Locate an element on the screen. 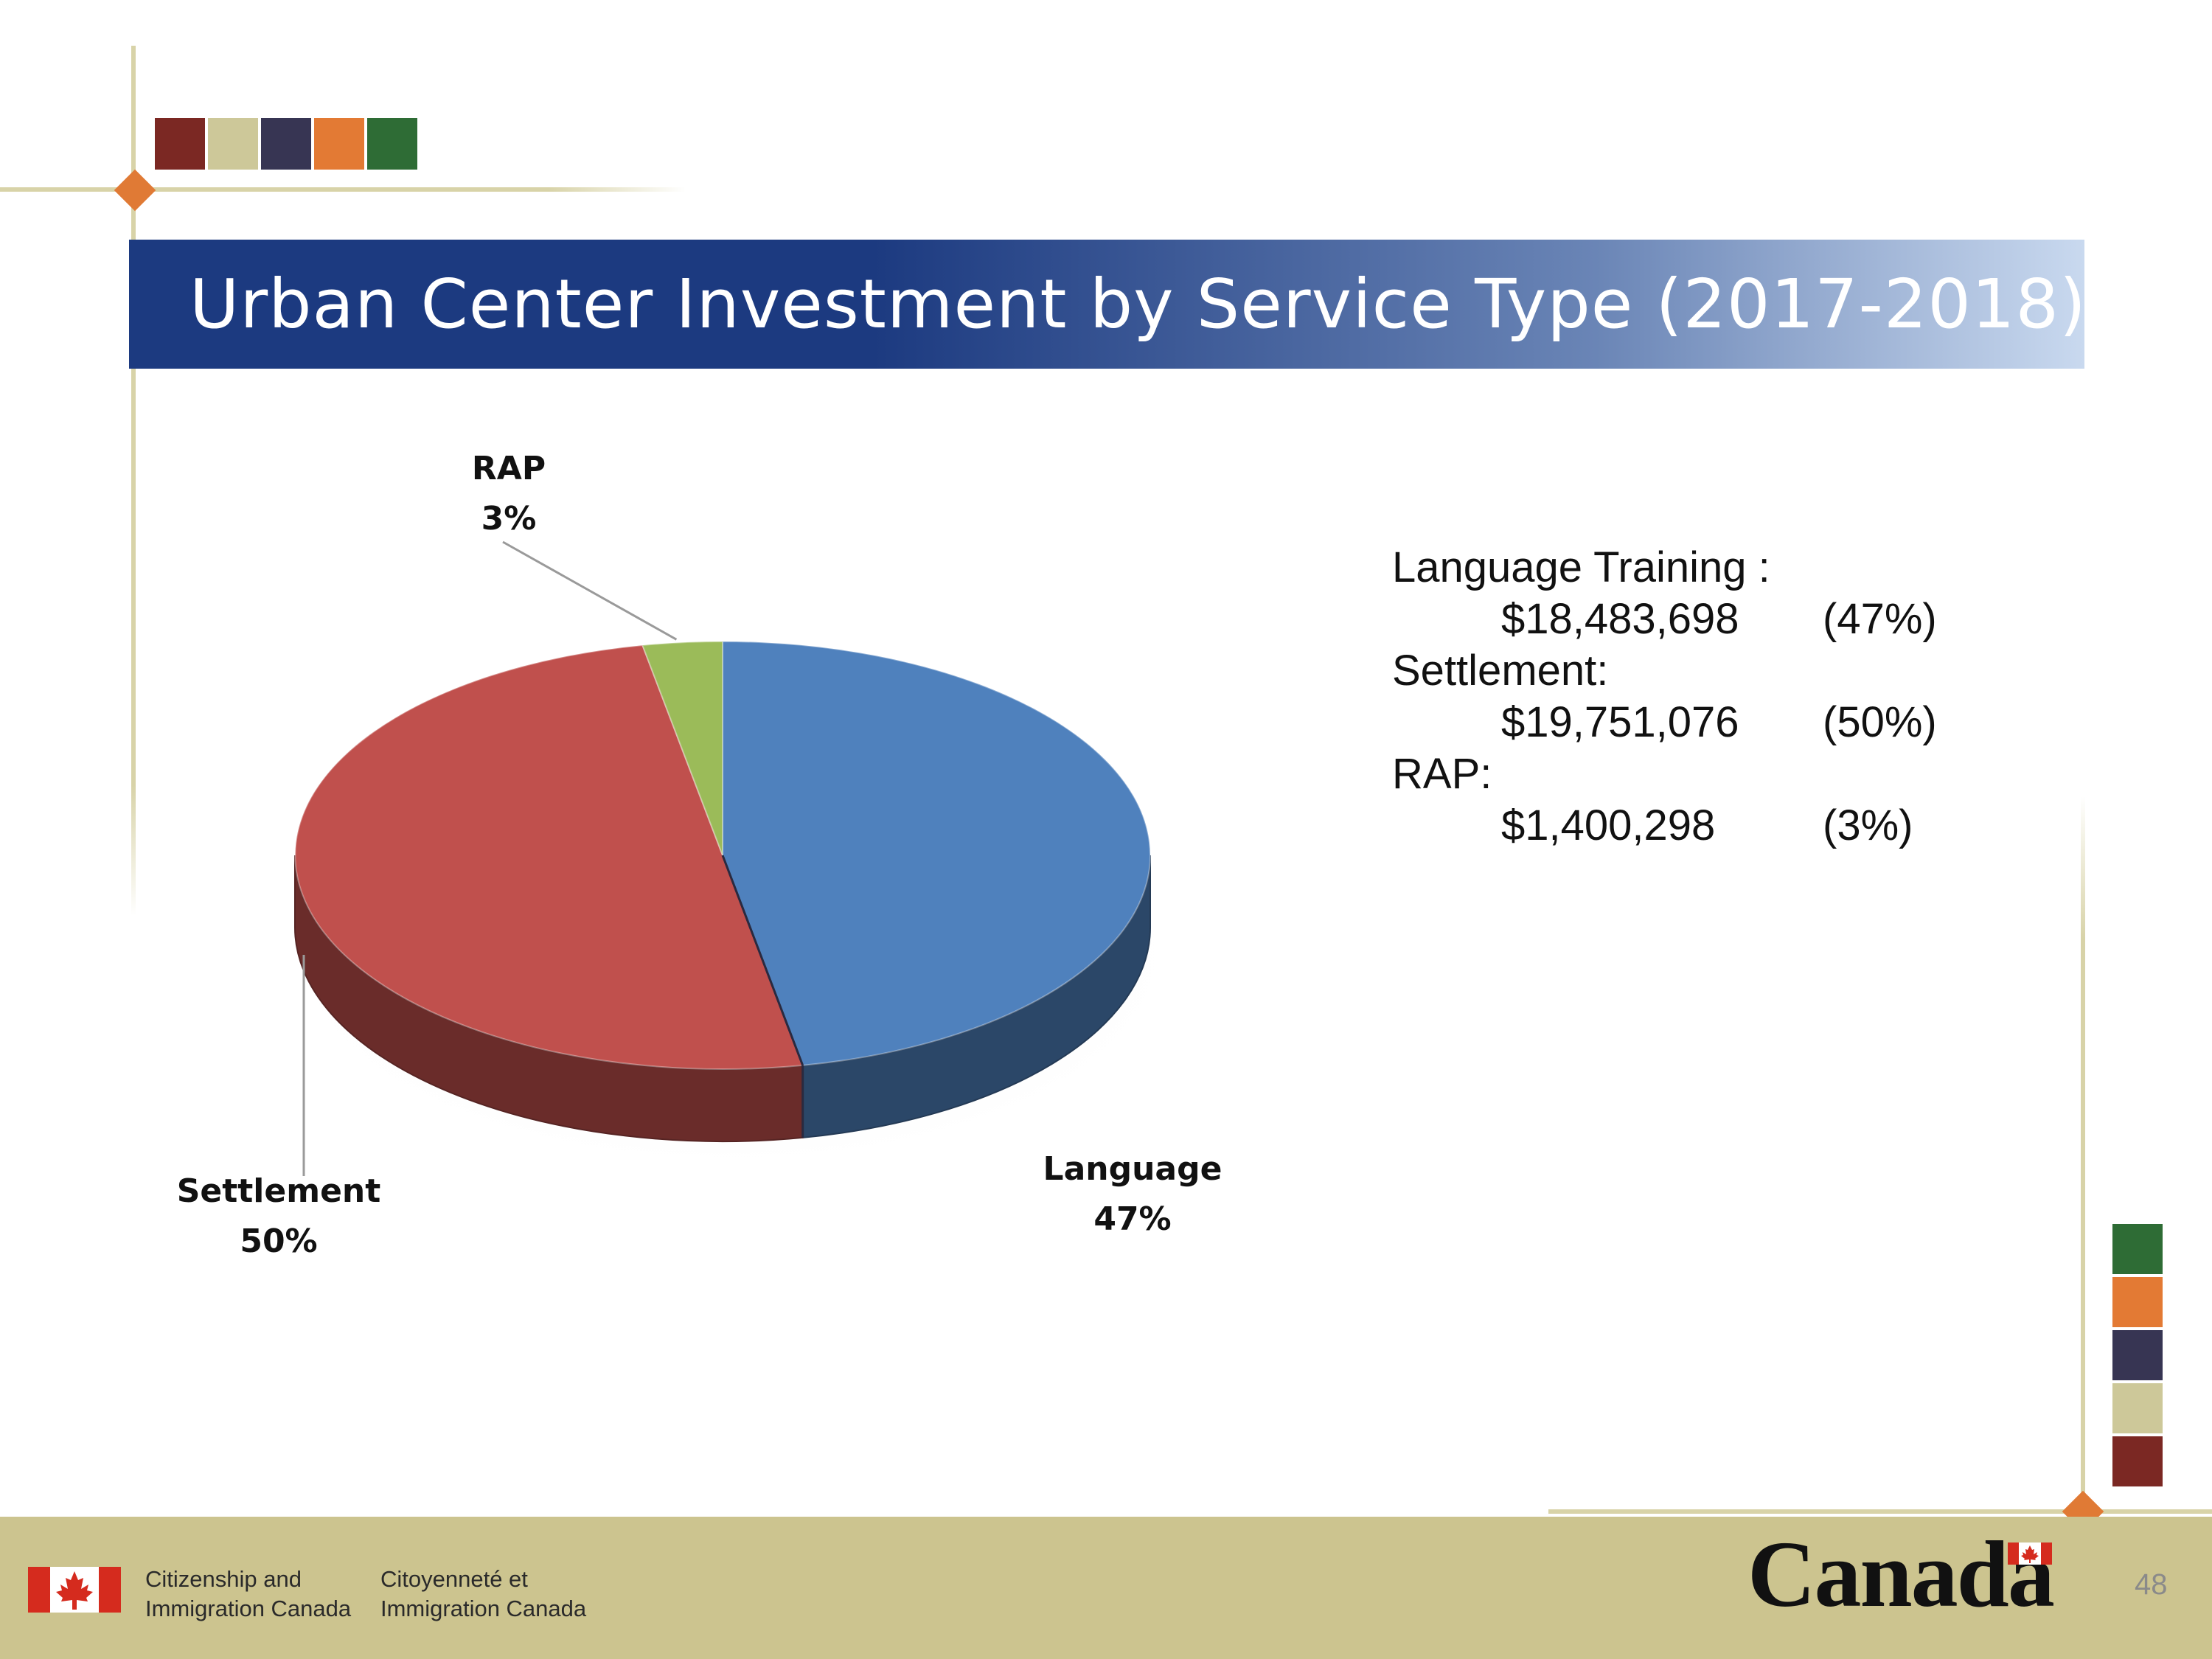 The image size is (2212, 1659). side-color-swatches is located at coordinates (2137, 1355).